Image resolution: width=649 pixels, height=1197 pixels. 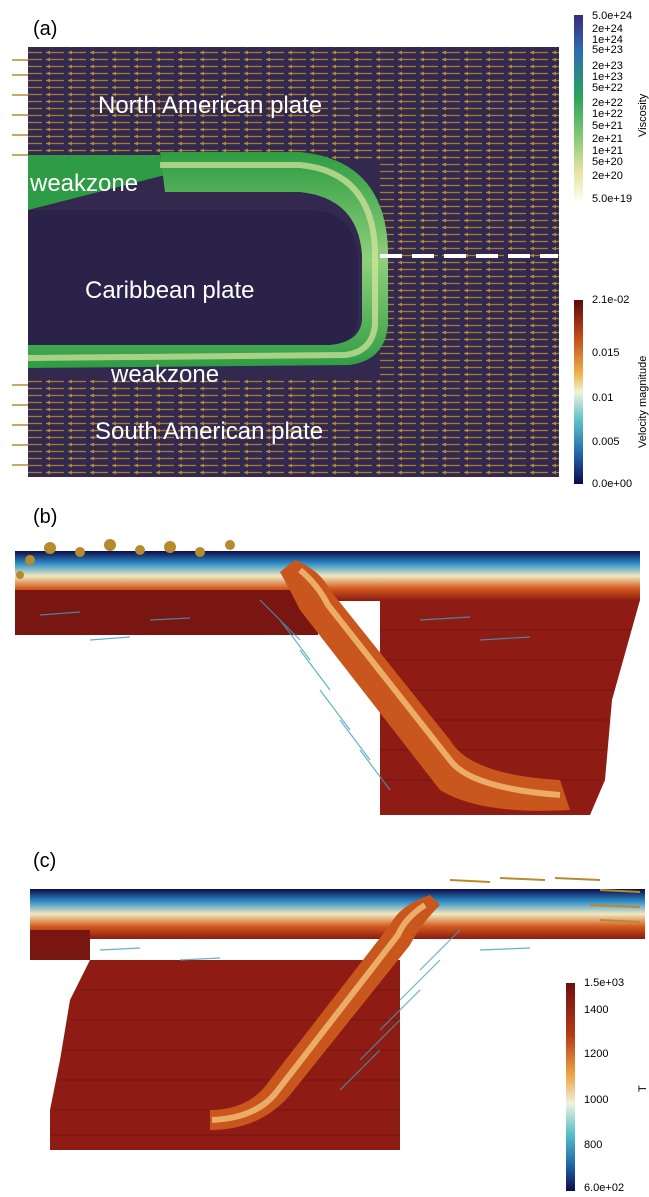 What do you see at coordinates (603, 398) in the screenshot?
I see `velocity-tick-2: 0.01` at bounding box center [603, 398].